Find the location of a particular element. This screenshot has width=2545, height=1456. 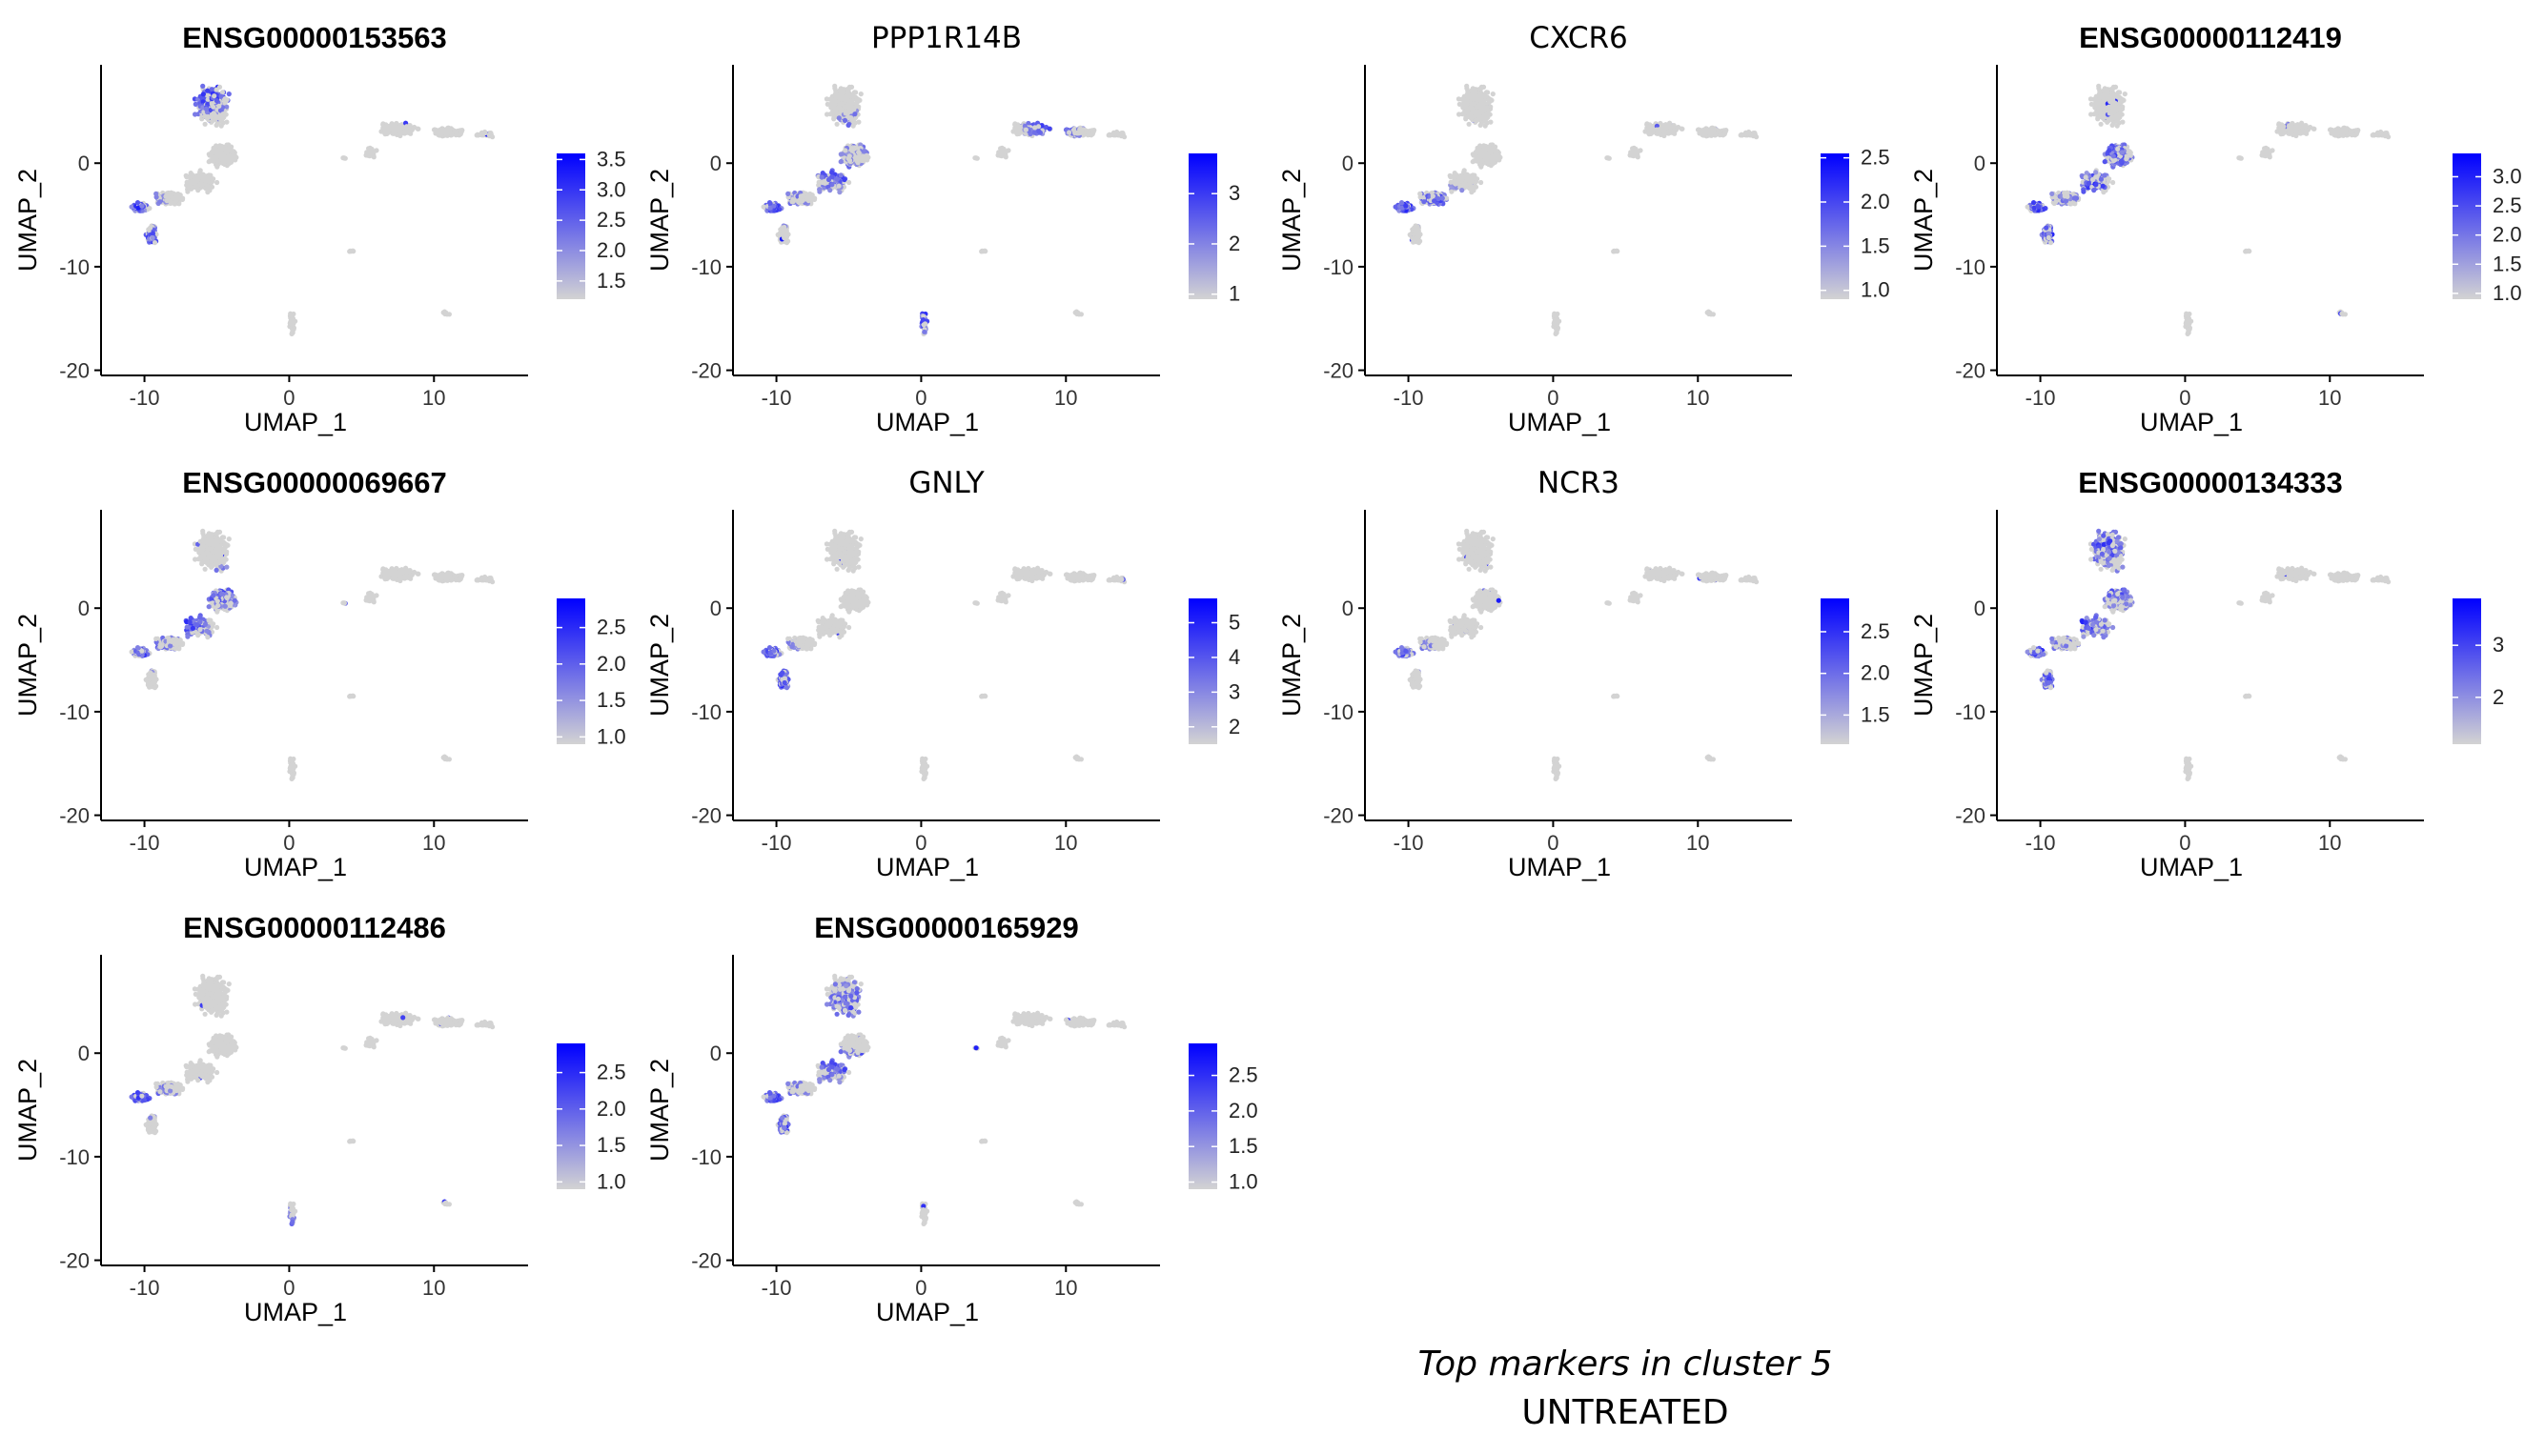

legend-tick-label: 3.5 is located at coordinates (611, 159).